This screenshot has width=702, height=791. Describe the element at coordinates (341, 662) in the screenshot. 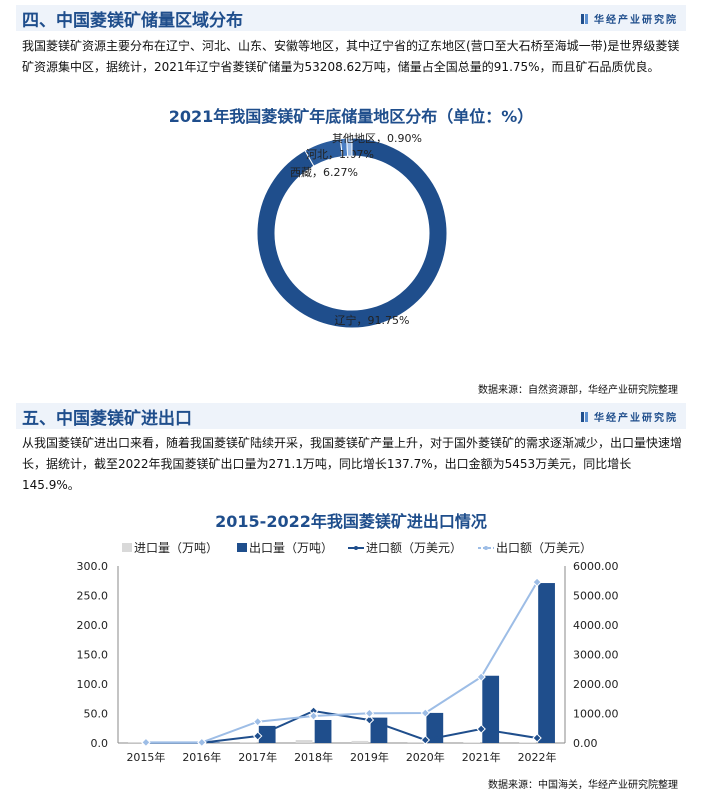

I see `export-value-line` at that location.